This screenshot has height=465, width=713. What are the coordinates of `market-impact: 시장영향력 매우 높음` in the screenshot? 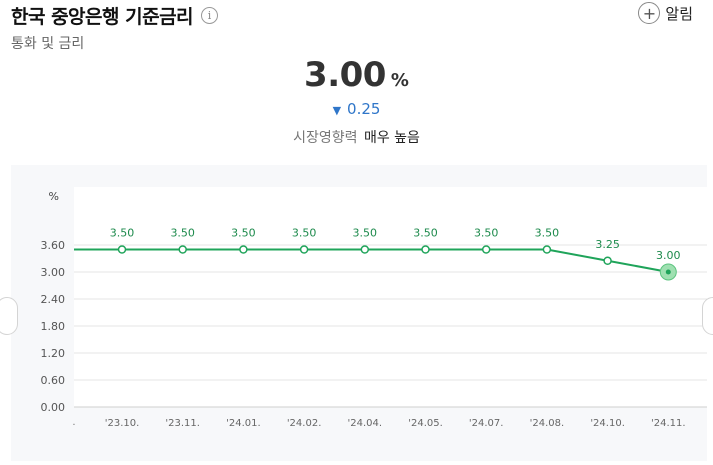 It's located at (356, 137).